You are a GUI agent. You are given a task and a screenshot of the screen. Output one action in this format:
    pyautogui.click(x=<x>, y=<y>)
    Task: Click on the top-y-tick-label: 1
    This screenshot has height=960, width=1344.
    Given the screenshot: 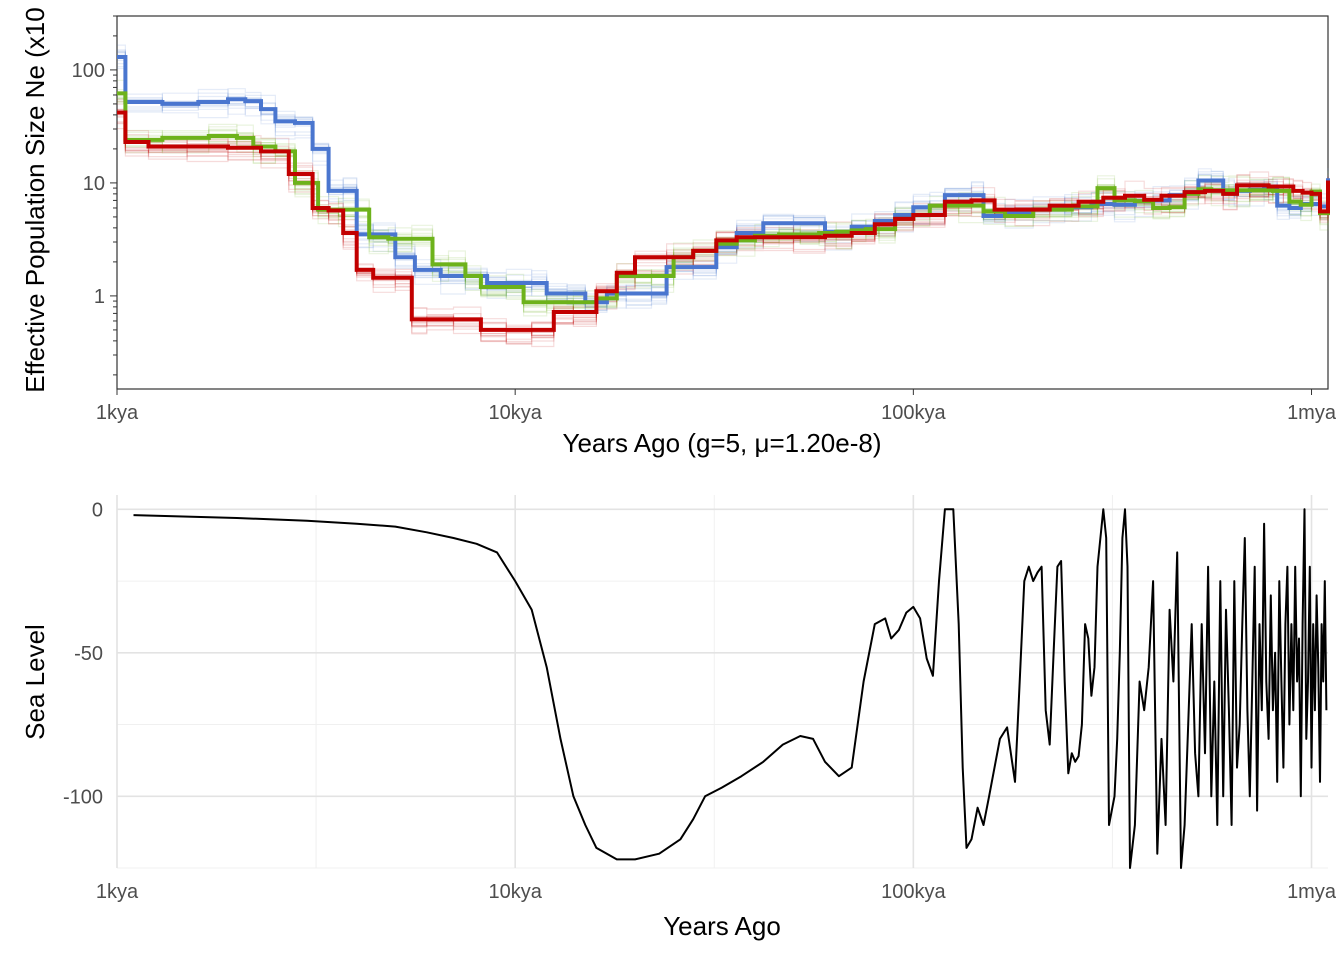 What is the action you would take?
    pyautogui.click(x=99, y=297)
    